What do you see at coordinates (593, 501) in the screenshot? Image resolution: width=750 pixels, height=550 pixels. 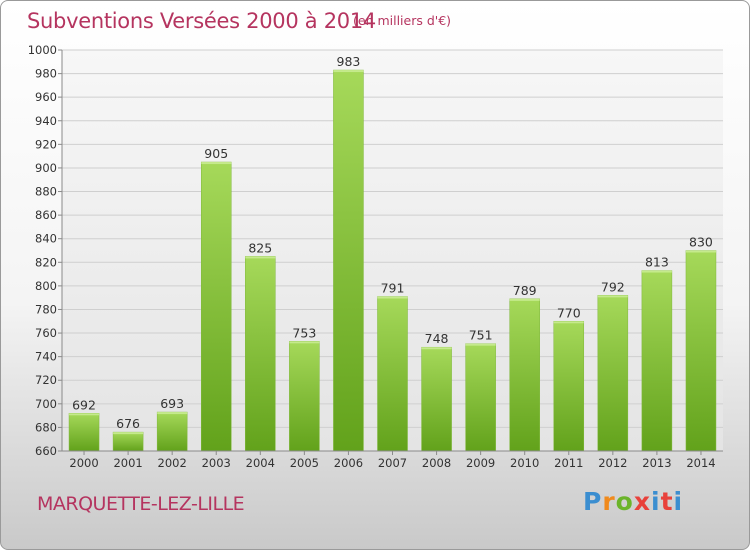 I see `logo-letter: P` at bounding box center [593, 501].